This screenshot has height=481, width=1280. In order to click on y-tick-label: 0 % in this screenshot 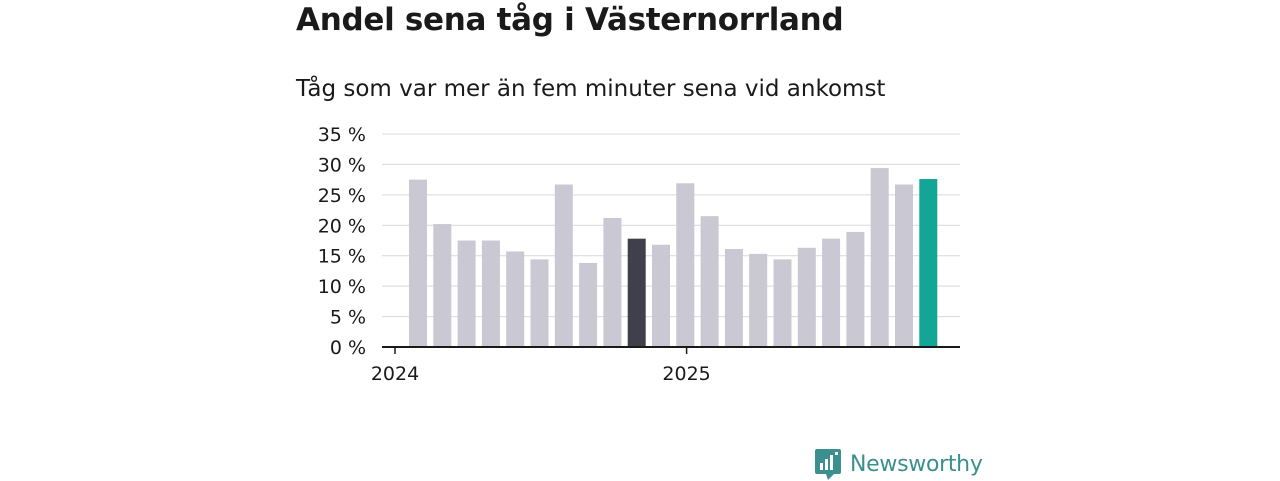, I will do `click(348, 348)`.